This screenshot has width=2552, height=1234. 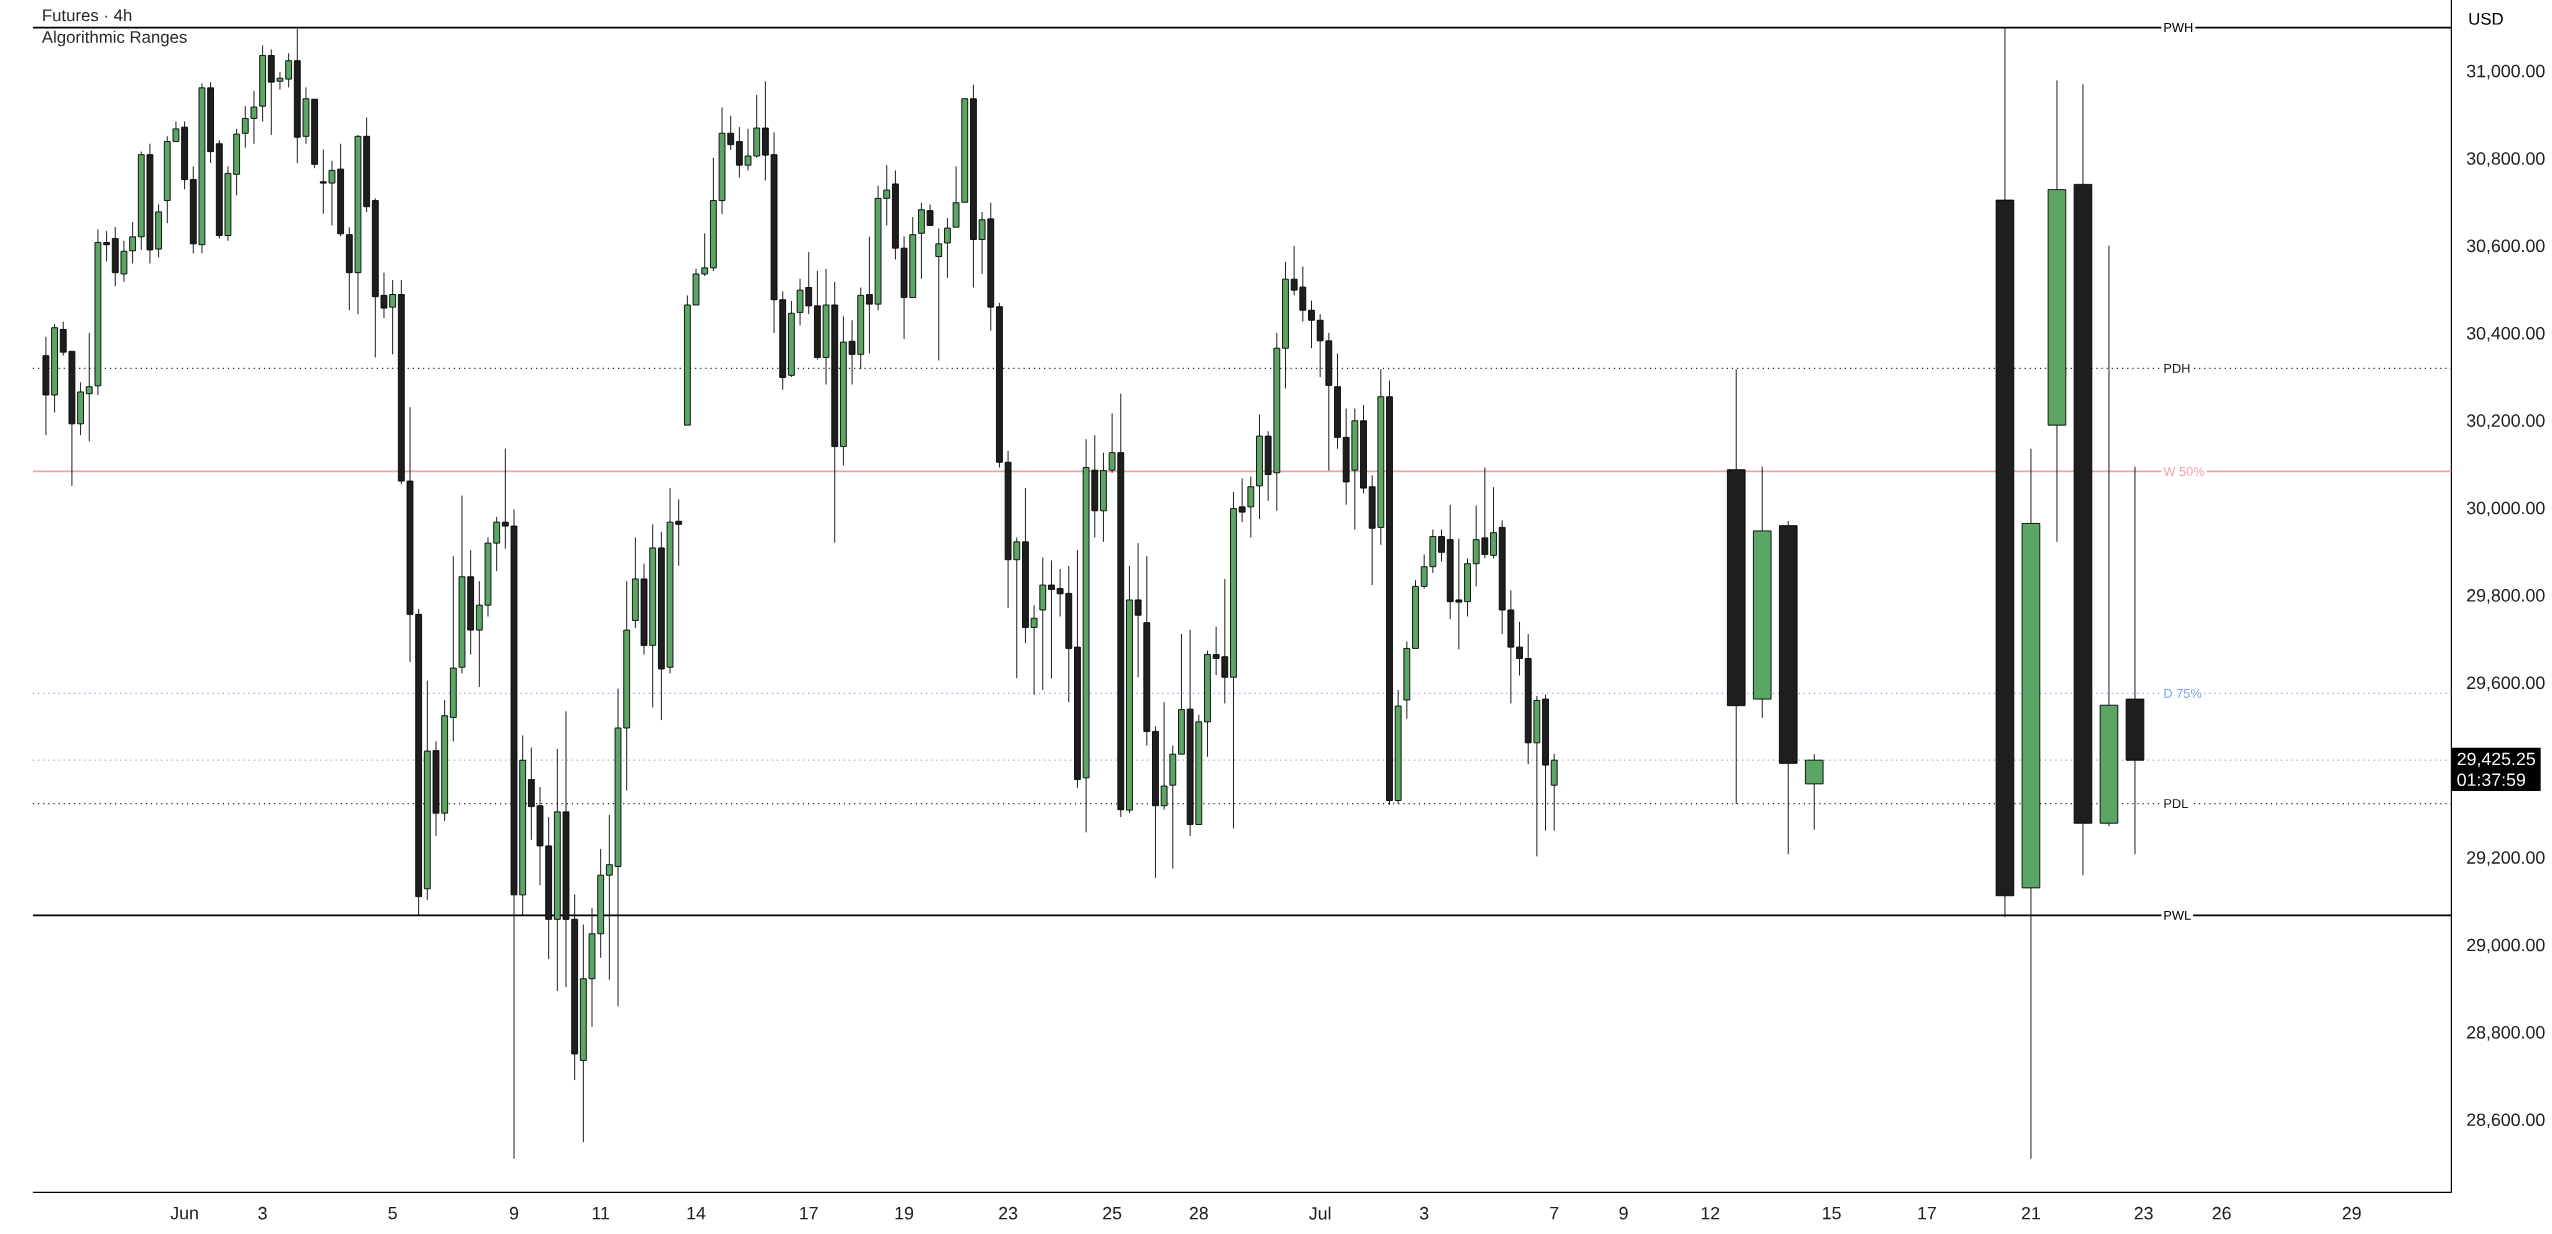 I want to click on x-tick-label: 14, so click(x=696, y=1213).